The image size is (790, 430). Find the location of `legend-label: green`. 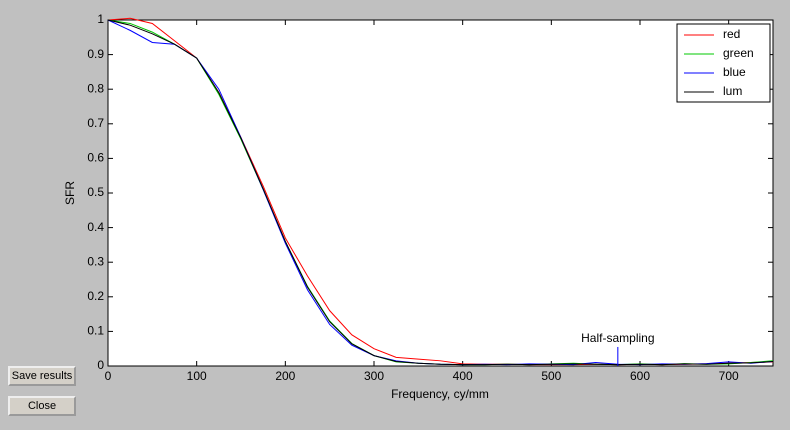

legend-label: green is located at coordinates (738, 53).